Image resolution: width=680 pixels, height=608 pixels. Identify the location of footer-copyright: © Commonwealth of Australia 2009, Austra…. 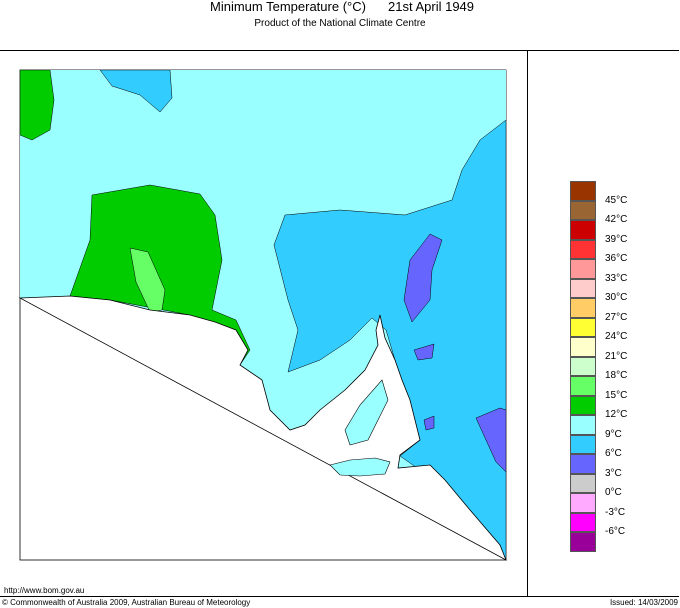
(126, 602).